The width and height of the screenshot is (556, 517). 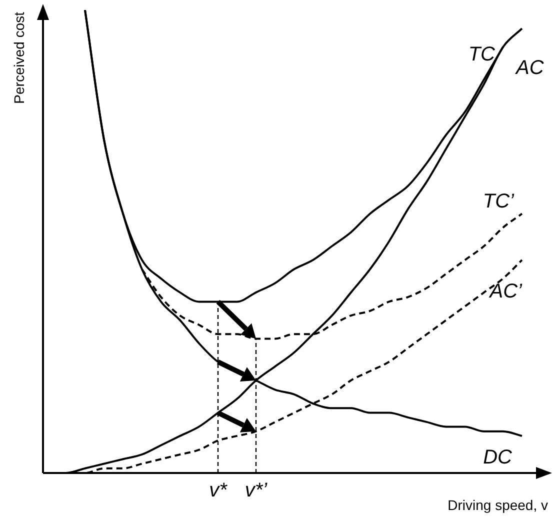 What do you see at coordinates (256, 491) in the screenshot?
I see `x-tick-label: v*’` at bounding box center [256, 491].